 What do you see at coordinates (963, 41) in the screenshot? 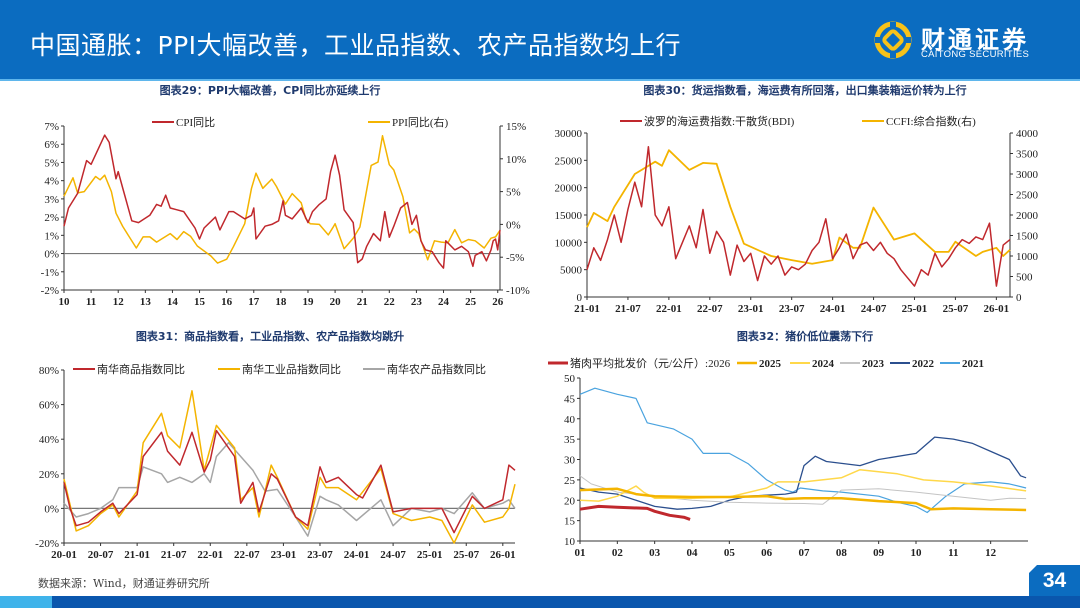
I see `company-logo: 财通证券 CAITONG SECURITIES` at bounding box center [963, 41].